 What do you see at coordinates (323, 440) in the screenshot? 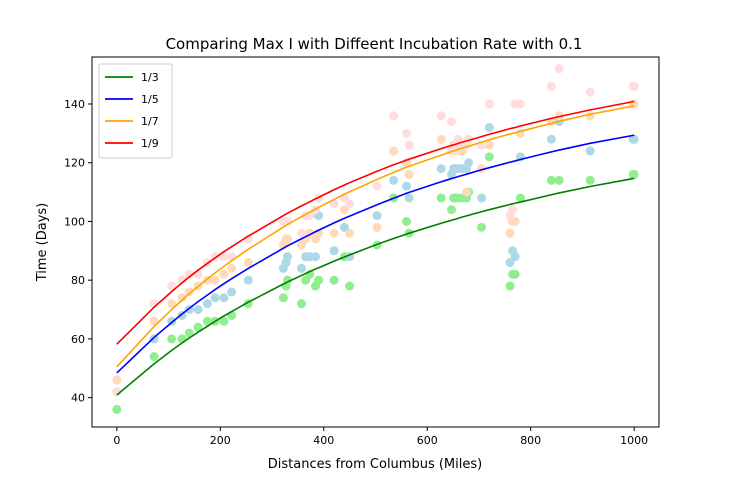
I see `x-tick-label: 400` at bounding box center [323, 440].